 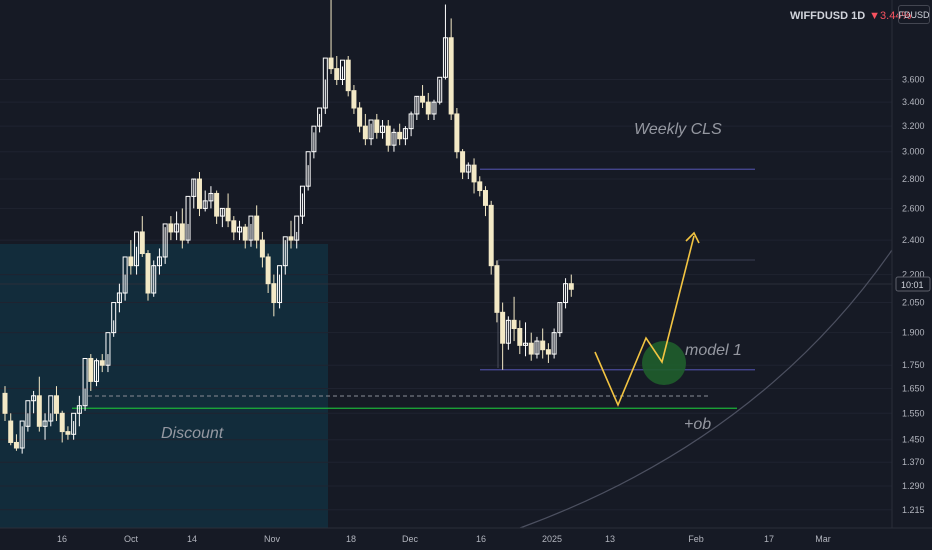 What do you see at coordinates (912, 275) in the screenshot?
I see `price-axis-panel` at bounding box center [912, 275].